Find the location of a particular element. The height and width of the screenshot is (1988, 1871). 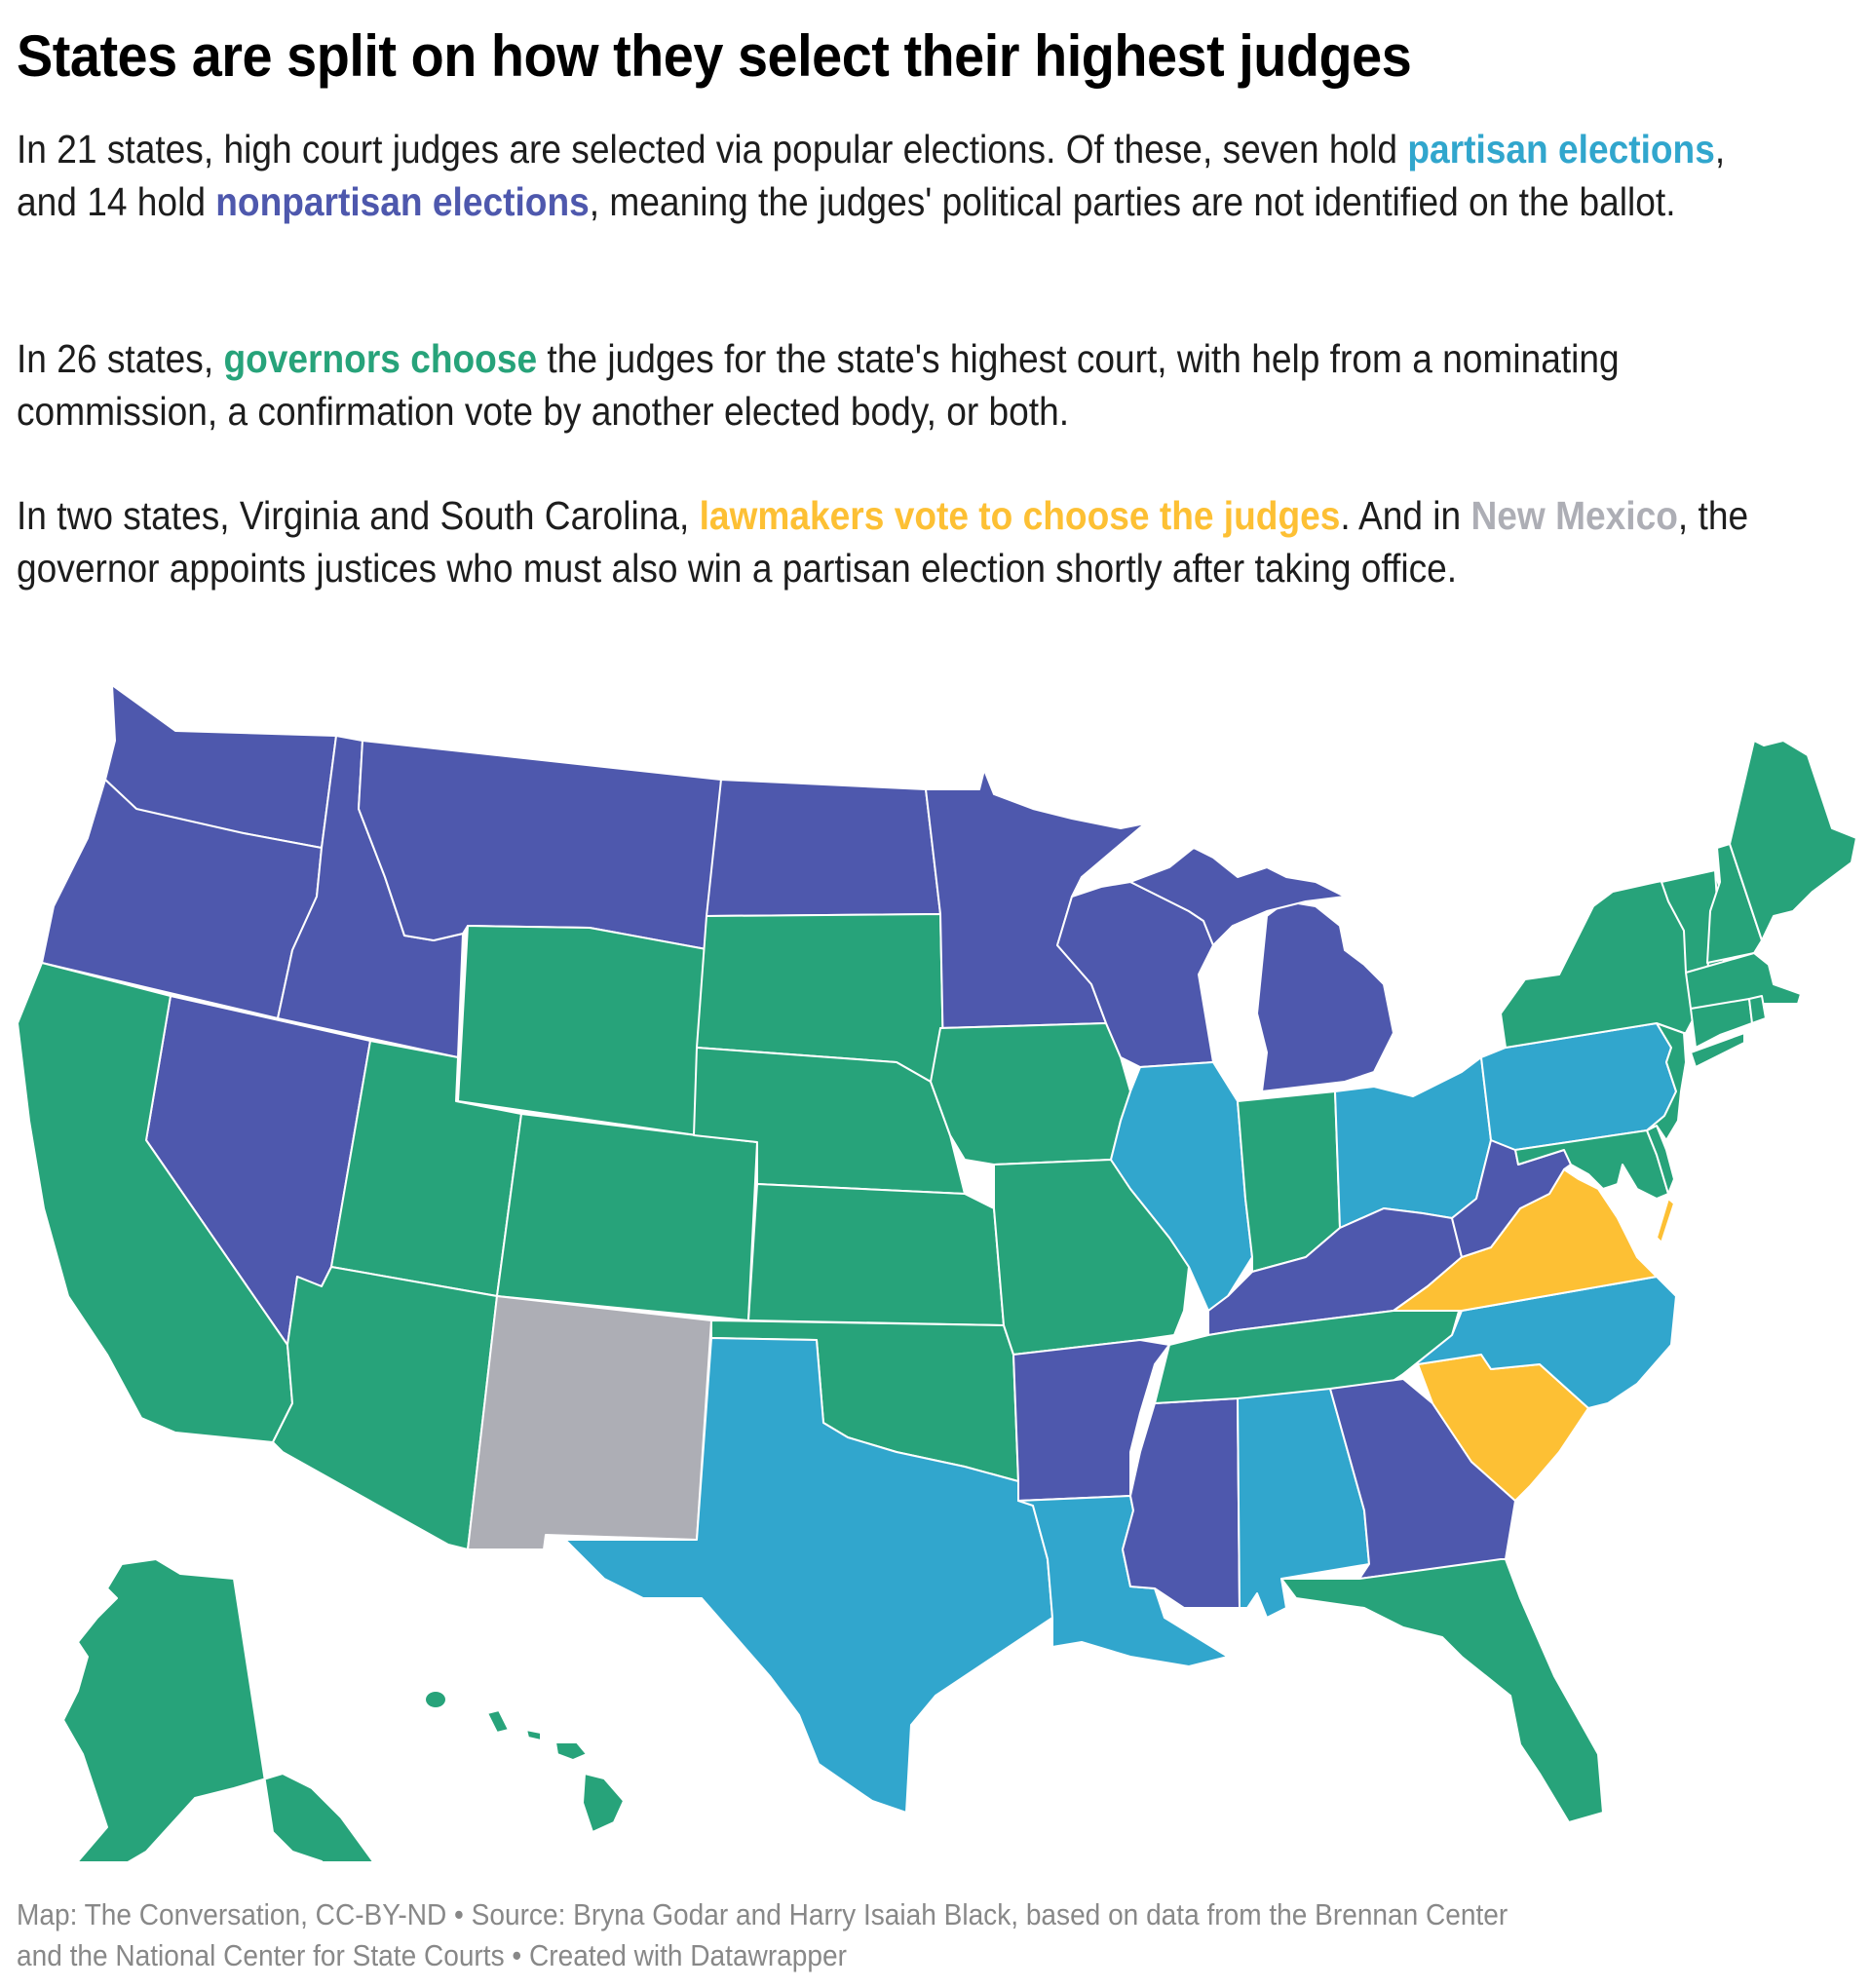

highlight-governors-choose: governors choose is located at coordinates (380, 358).